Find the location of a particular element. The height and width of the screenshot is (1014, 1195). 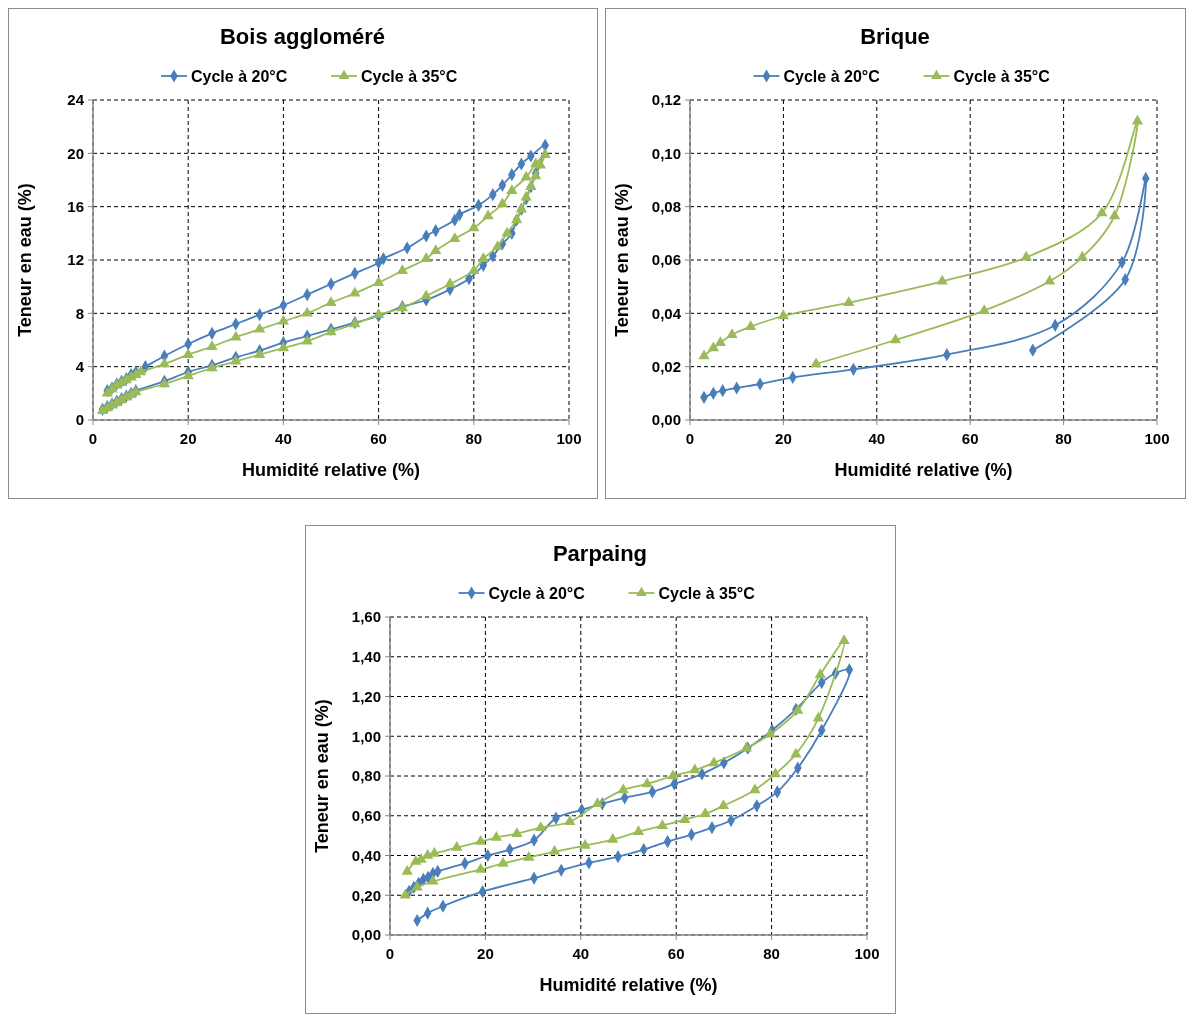

y-tick-label: 0,12 is located at coordinates (666, 100).